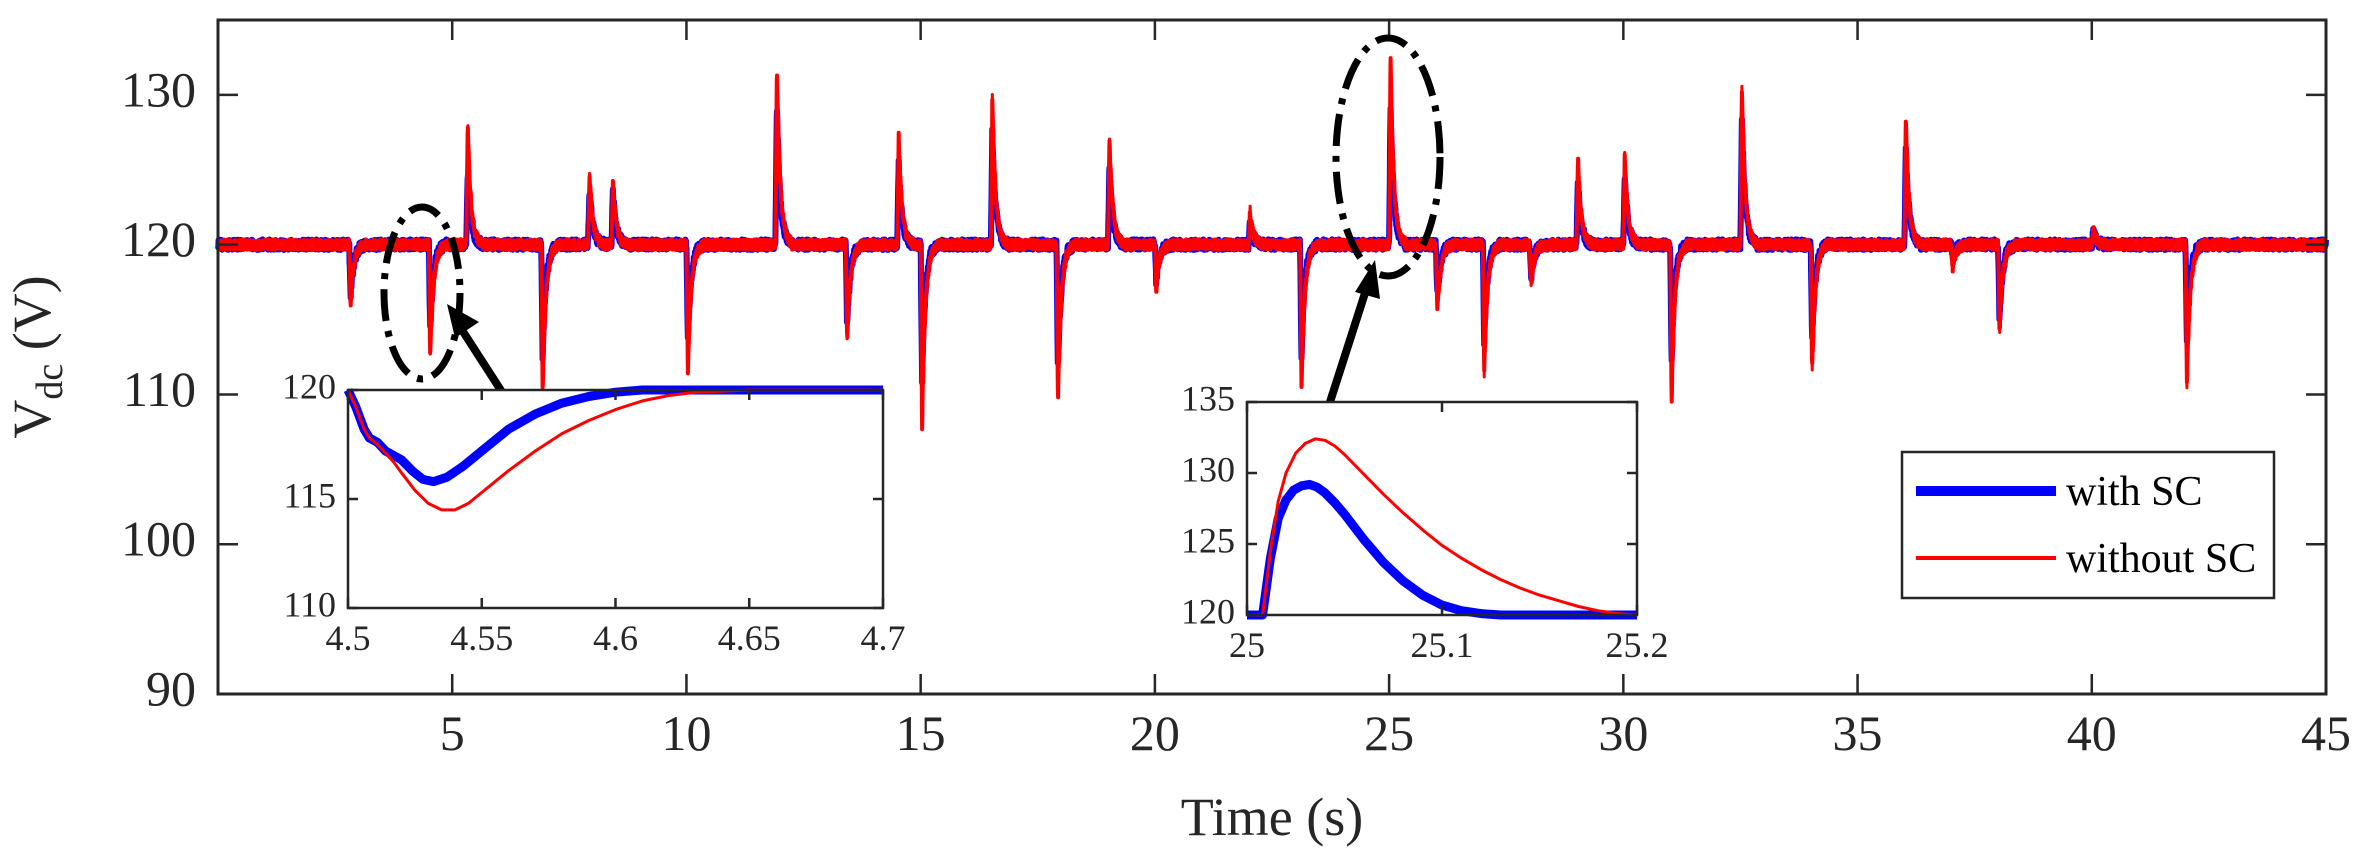 Image resolution: width=2370 pixels, height=857 pixels. What do you see at coordinates (481, 638) in the screenshot?
I see `inset-left-x-tick-label: 4.55` at bounding box center [481, 638].